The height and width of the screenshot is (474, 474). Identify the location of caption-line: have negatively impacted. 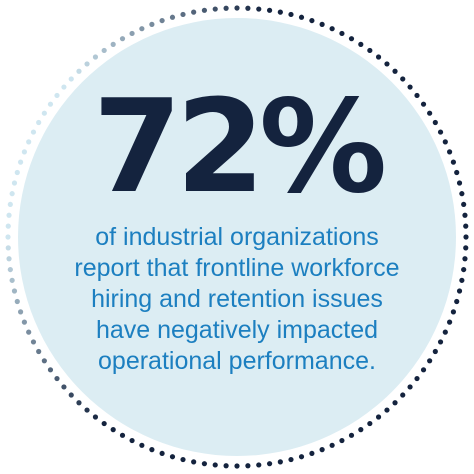
(237, 330).